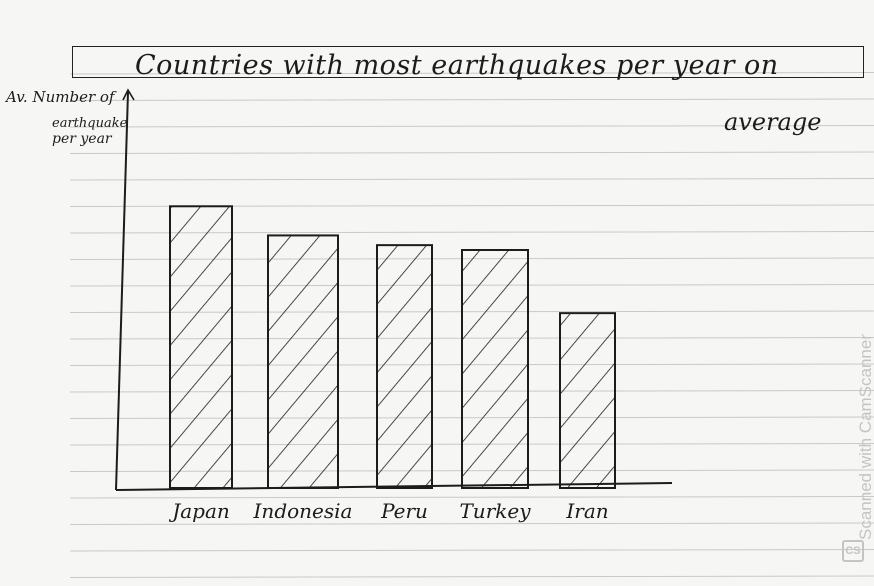  Describe the element at coordinates (90, 123) in the screenshot. I see `y-axis-label-line-2: earthquake` at that location.